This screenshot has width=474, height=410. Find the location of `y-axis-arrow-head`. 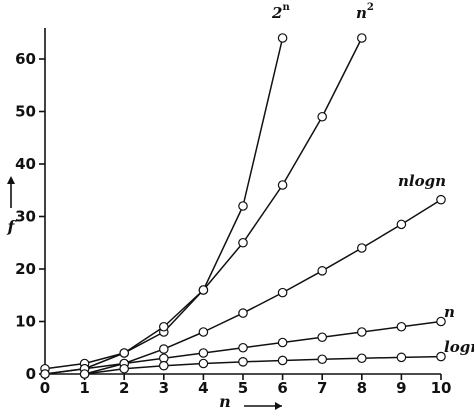

y-axis-arrow-head is located at coordinates (11, 180).